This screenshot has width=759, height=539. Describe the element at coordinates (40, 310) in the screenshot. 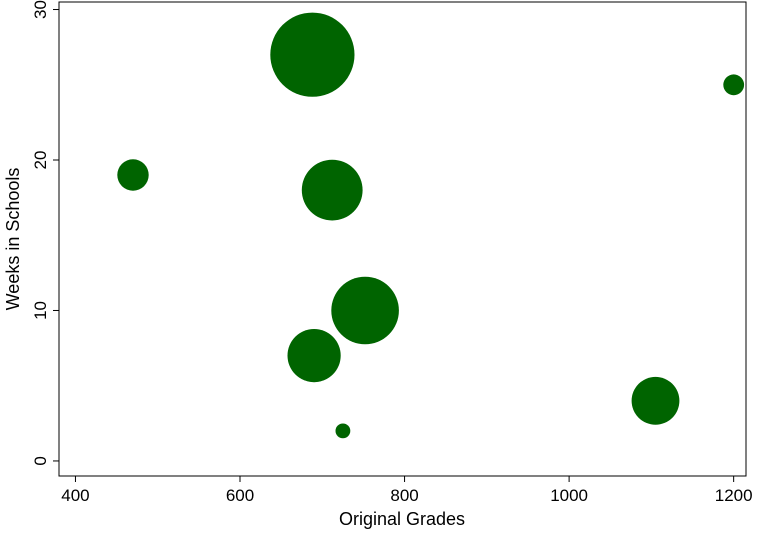

I see `y-tick-label: 10` at that location.